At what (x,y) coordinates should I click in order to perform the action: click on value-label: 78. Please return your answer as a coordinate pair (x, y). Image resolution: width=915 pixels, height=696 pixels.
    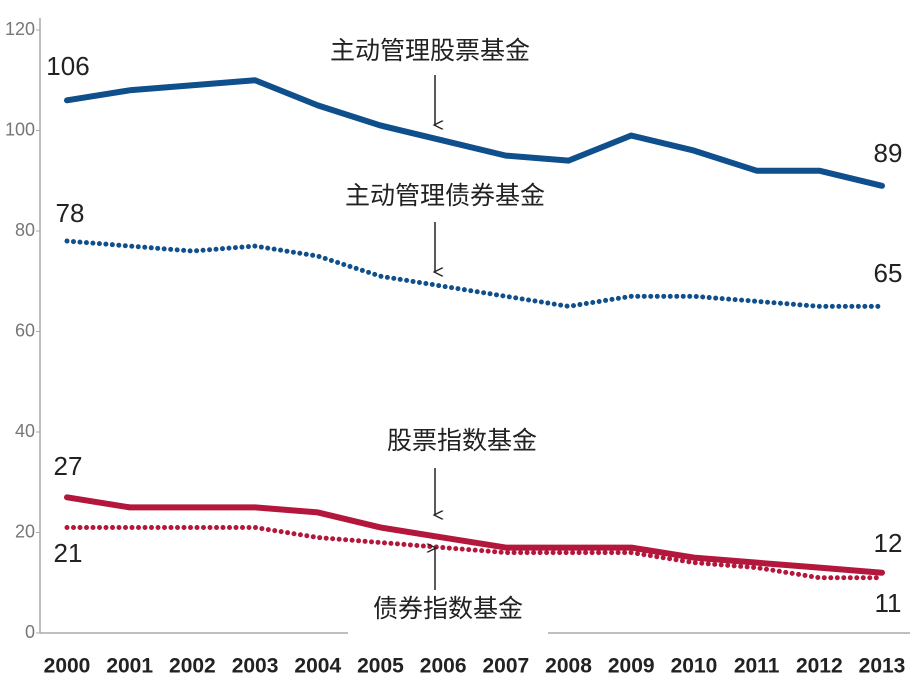
    Looking at the image, I should click on (70, 213).